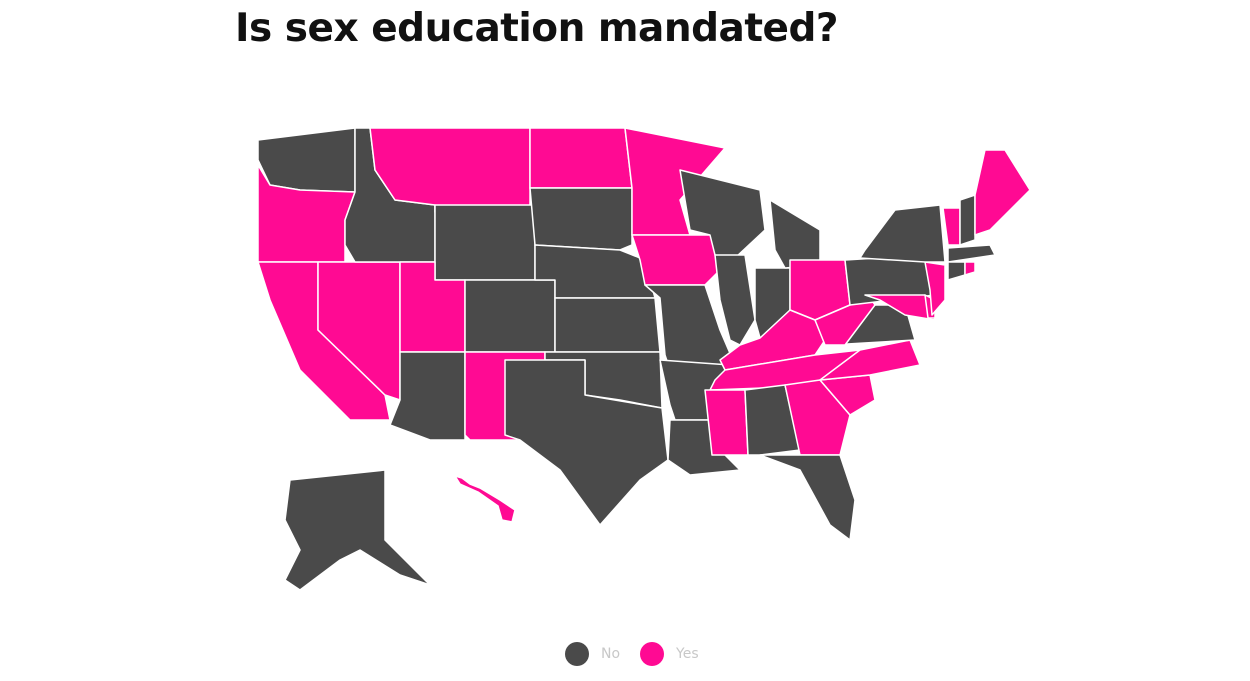 Image resolution: width=1250 pixels, height=681 pixels. What do you see at coordinates (669, 654) in the screenshot?
I see `legend-item-yes: Yes` at bounding box center [669, 654].